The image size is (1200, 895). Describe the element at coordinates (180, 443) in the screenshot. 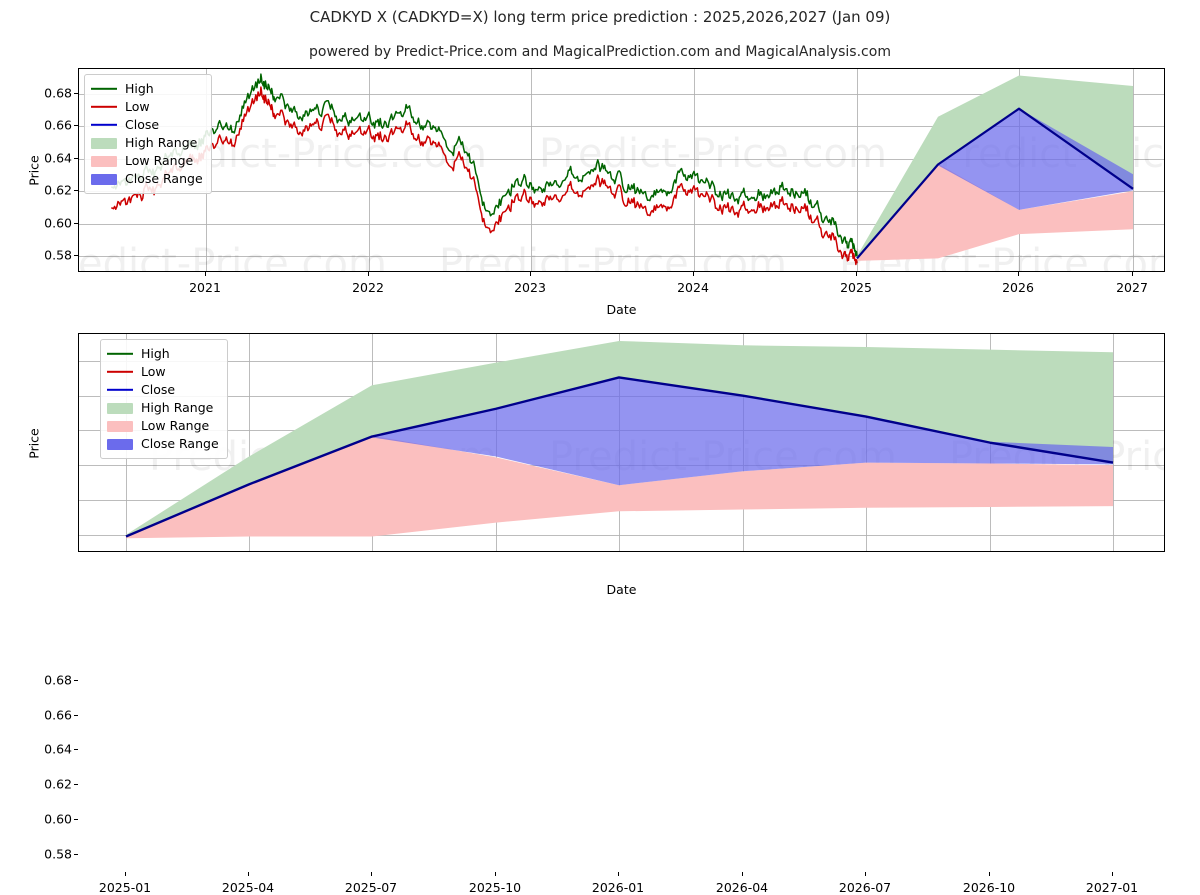

I see `legend-label: Close Range` at that location.